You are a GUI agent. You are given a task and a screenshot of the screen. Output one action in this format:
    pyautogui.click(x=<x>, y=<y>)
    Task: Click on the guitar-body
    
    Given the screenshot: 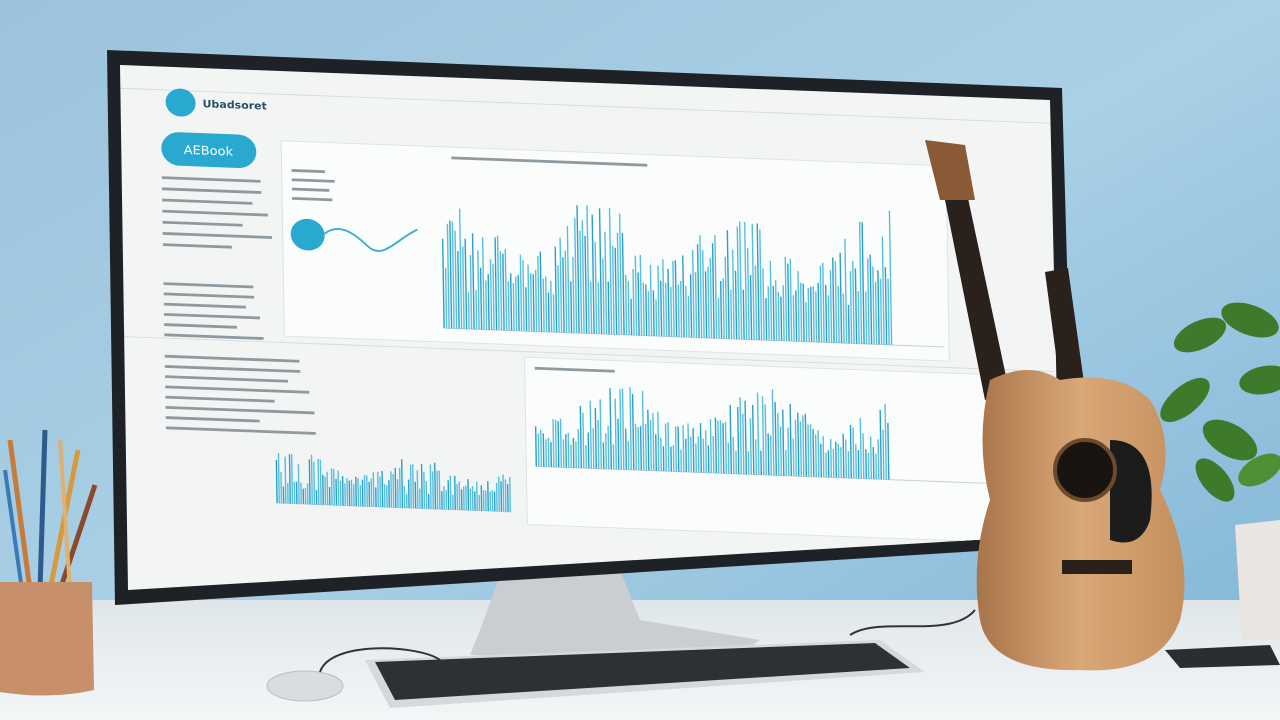 What is the action you would take?
    pyautogui.click(x=1080, y=520)
    